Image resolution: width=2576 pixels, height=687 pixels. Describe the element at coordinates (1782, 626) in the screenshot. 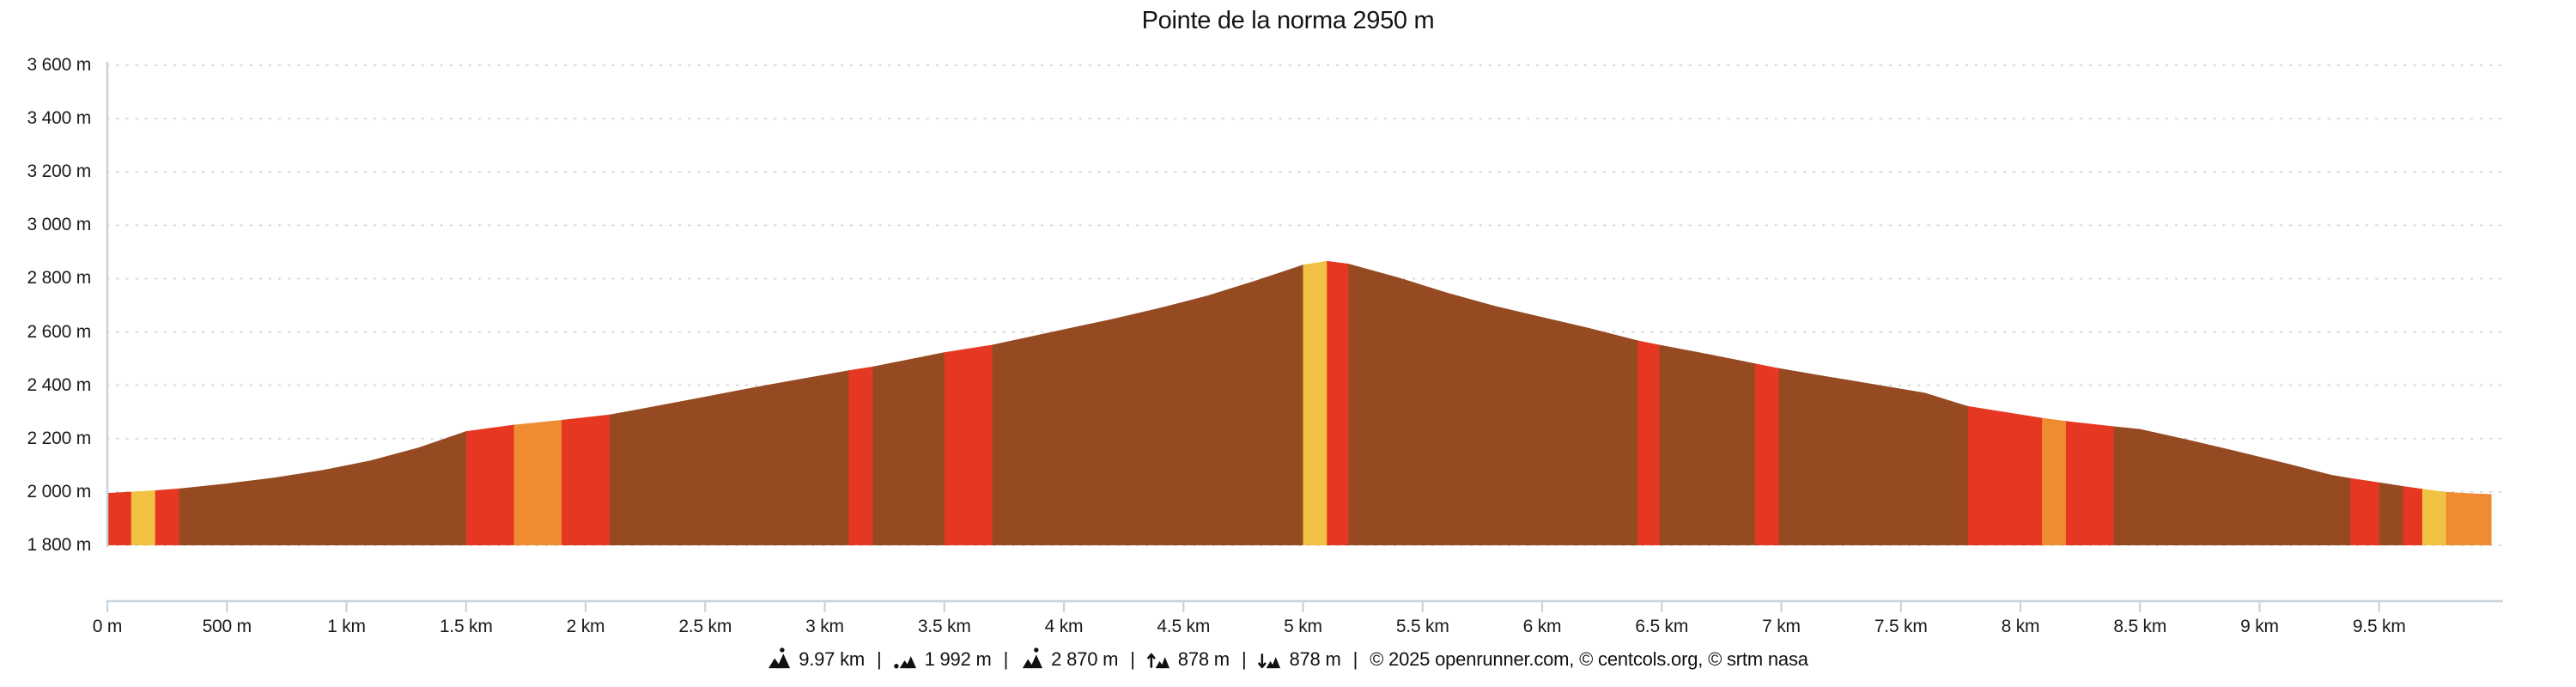

I see `x-axis-label: 7 km` at that location.